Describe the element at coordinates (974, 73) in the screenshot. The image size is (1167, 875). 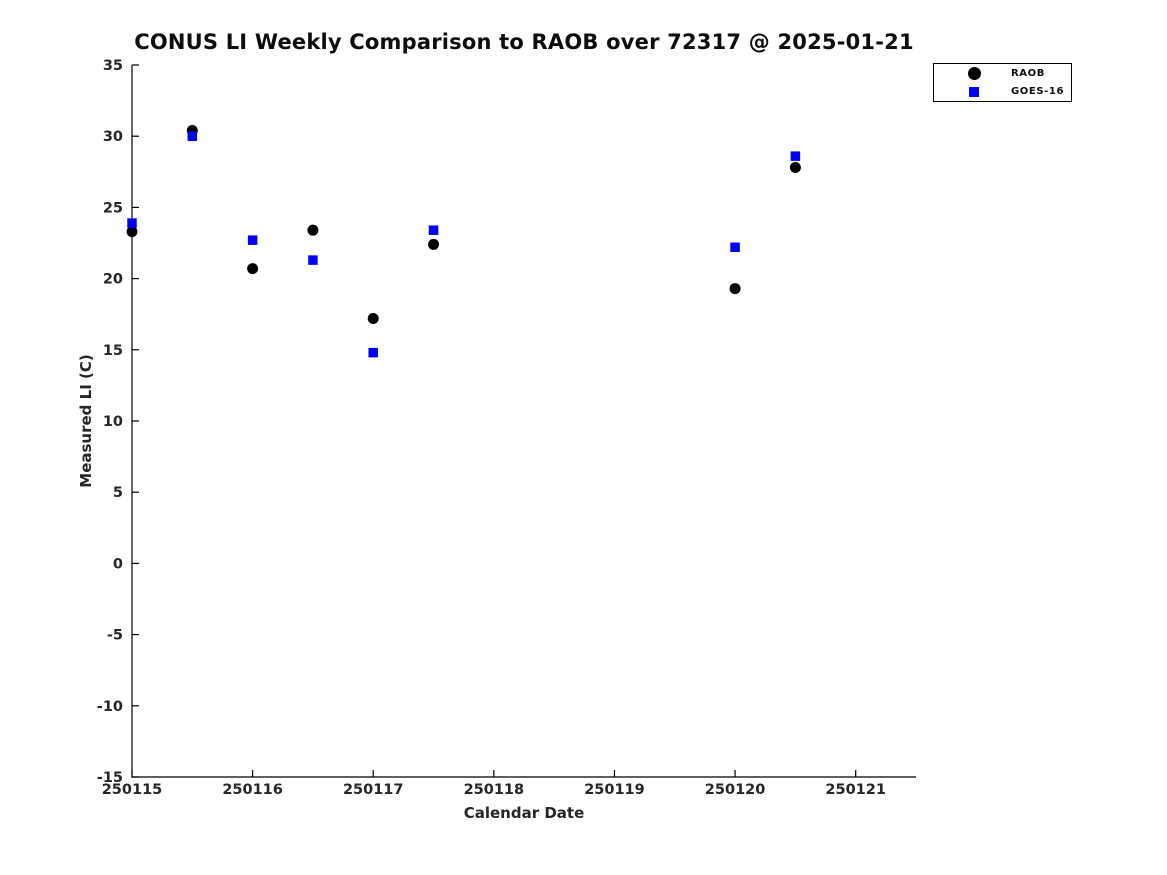
I see `raob-circle-marker-icon` at that location.